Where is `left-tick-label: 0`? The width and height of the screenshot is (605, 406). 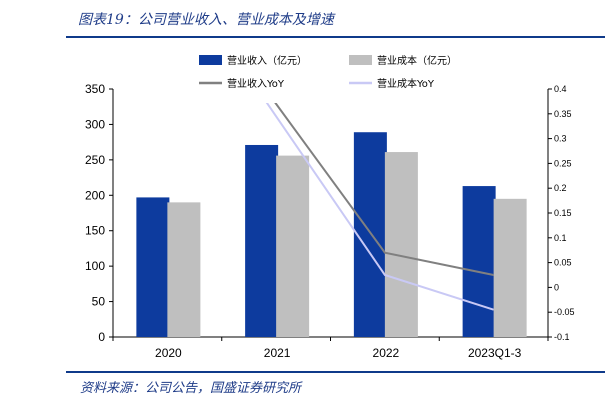
left-tick-label: 0 is located at coordinates (101, 337).